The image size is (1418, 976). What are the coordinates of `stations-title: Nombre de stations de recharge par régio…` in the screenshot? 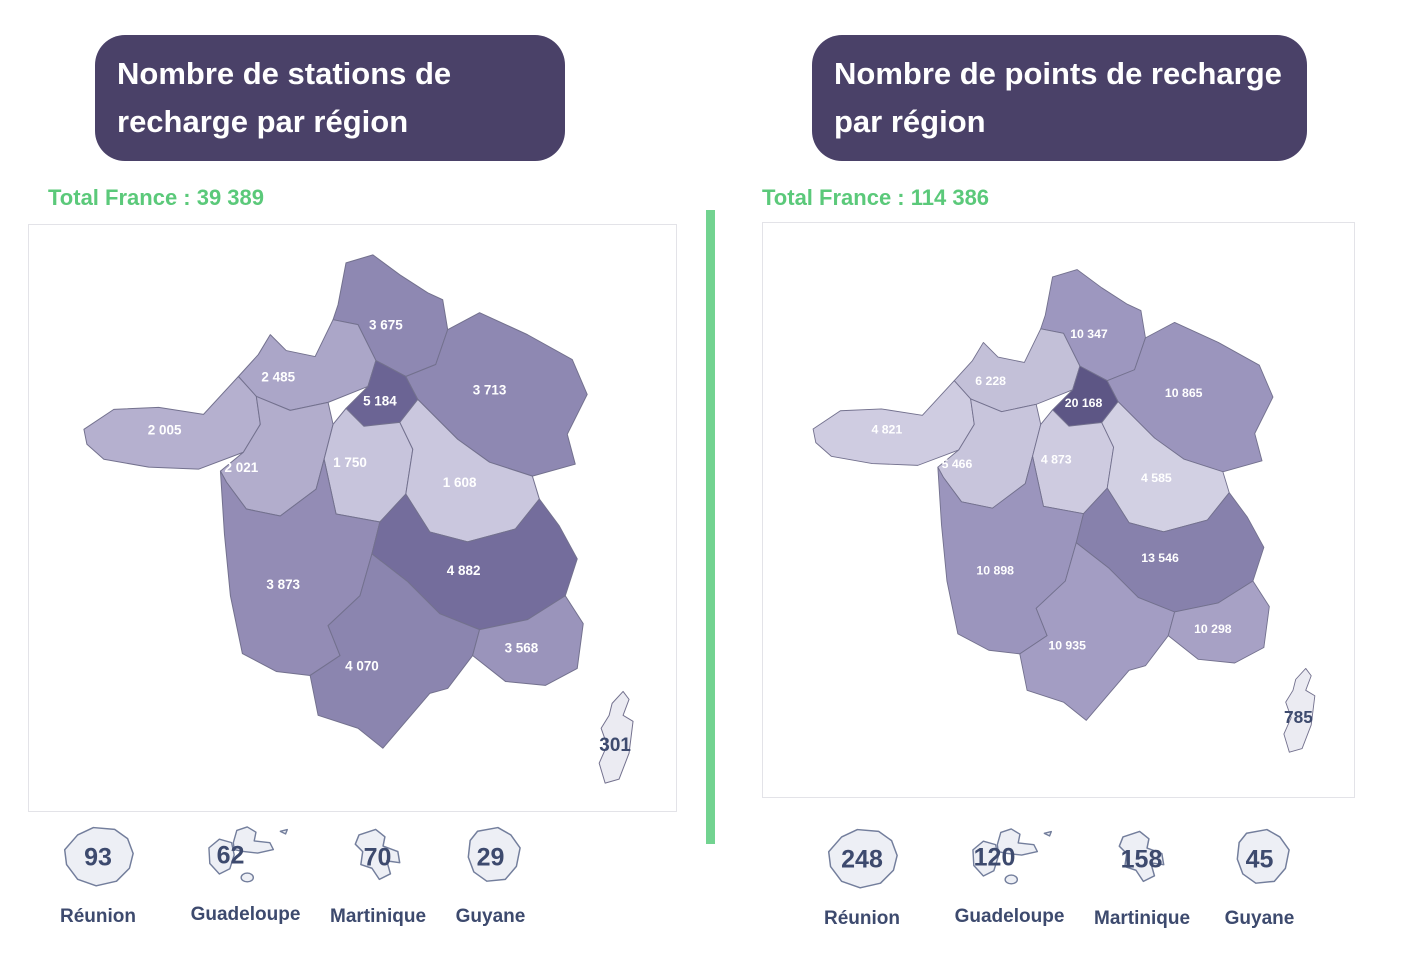 It's located at (330, 98).